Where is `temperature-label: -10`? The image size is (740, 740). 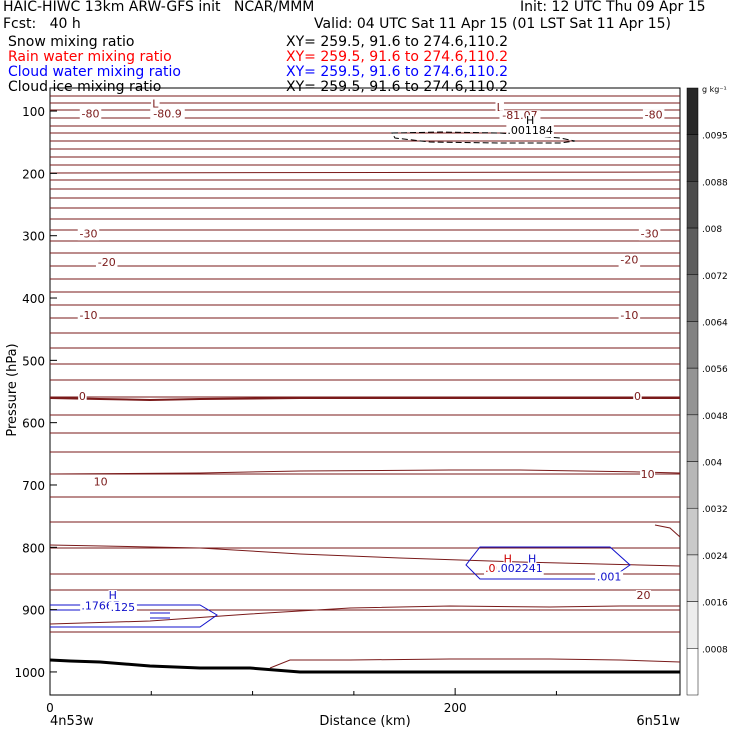 temperature-label: -10 is located at coordinates (89, 315).